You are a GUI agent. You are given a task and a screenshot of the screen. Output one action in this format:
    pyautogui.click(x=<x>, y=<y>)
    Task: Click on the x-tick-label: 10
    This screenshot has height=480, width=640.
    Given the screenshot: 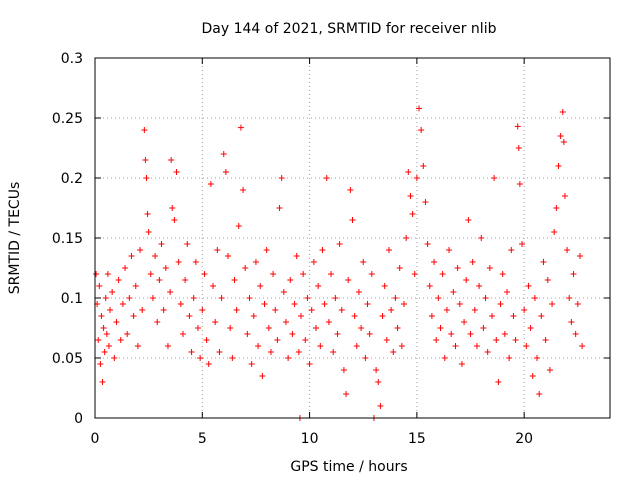 What is the action you would take?
    pyautogui.click(x=310, y=439)
    